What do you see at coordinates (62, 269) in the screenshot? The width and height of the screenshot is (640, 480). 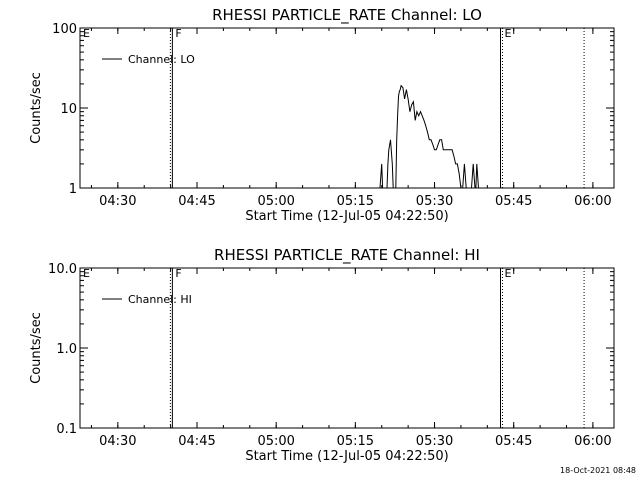 I see `y-tick-label: 10.0` at bounding box center [62, 269].